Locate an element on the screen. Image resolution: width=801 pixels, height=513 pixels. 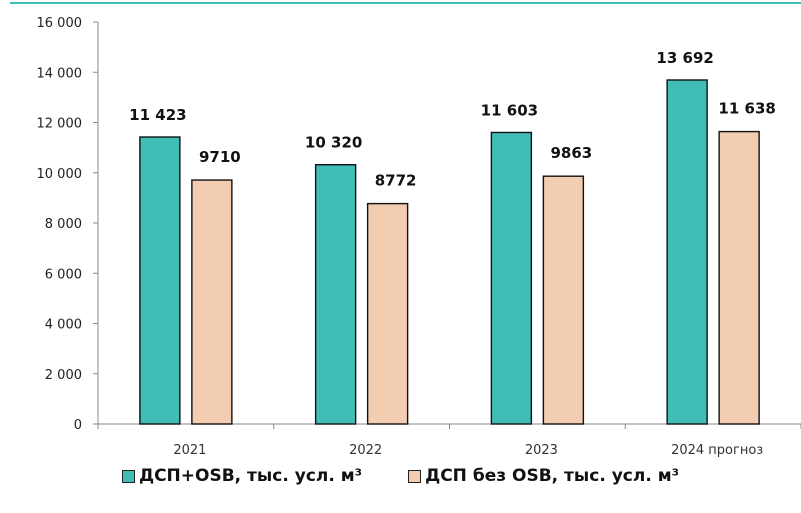
y-tick-label: 2 000 is located at coordinates (63, 375).